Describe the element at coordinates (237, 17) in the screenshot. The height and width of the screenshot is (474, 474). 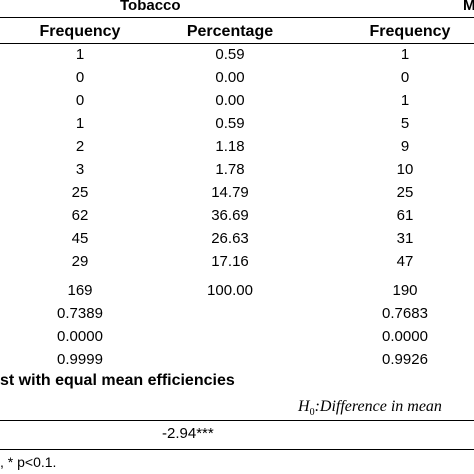
I see `header-rule-top` at that location.